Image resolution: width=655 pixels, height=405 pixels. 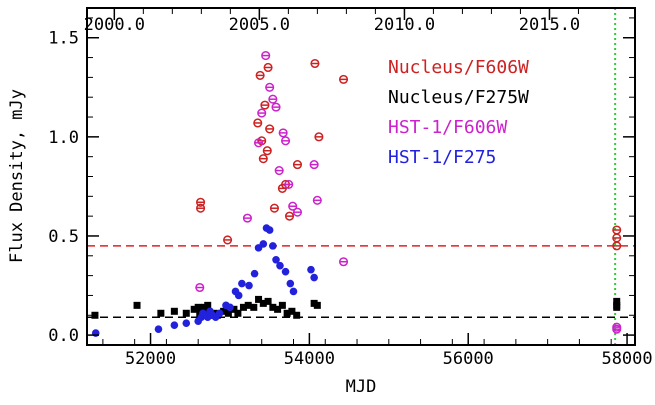 What do you see at coordinates (309, 359) in the screenshot?
I see `x-tick-label: 54000` at bounding box center [309, 359].